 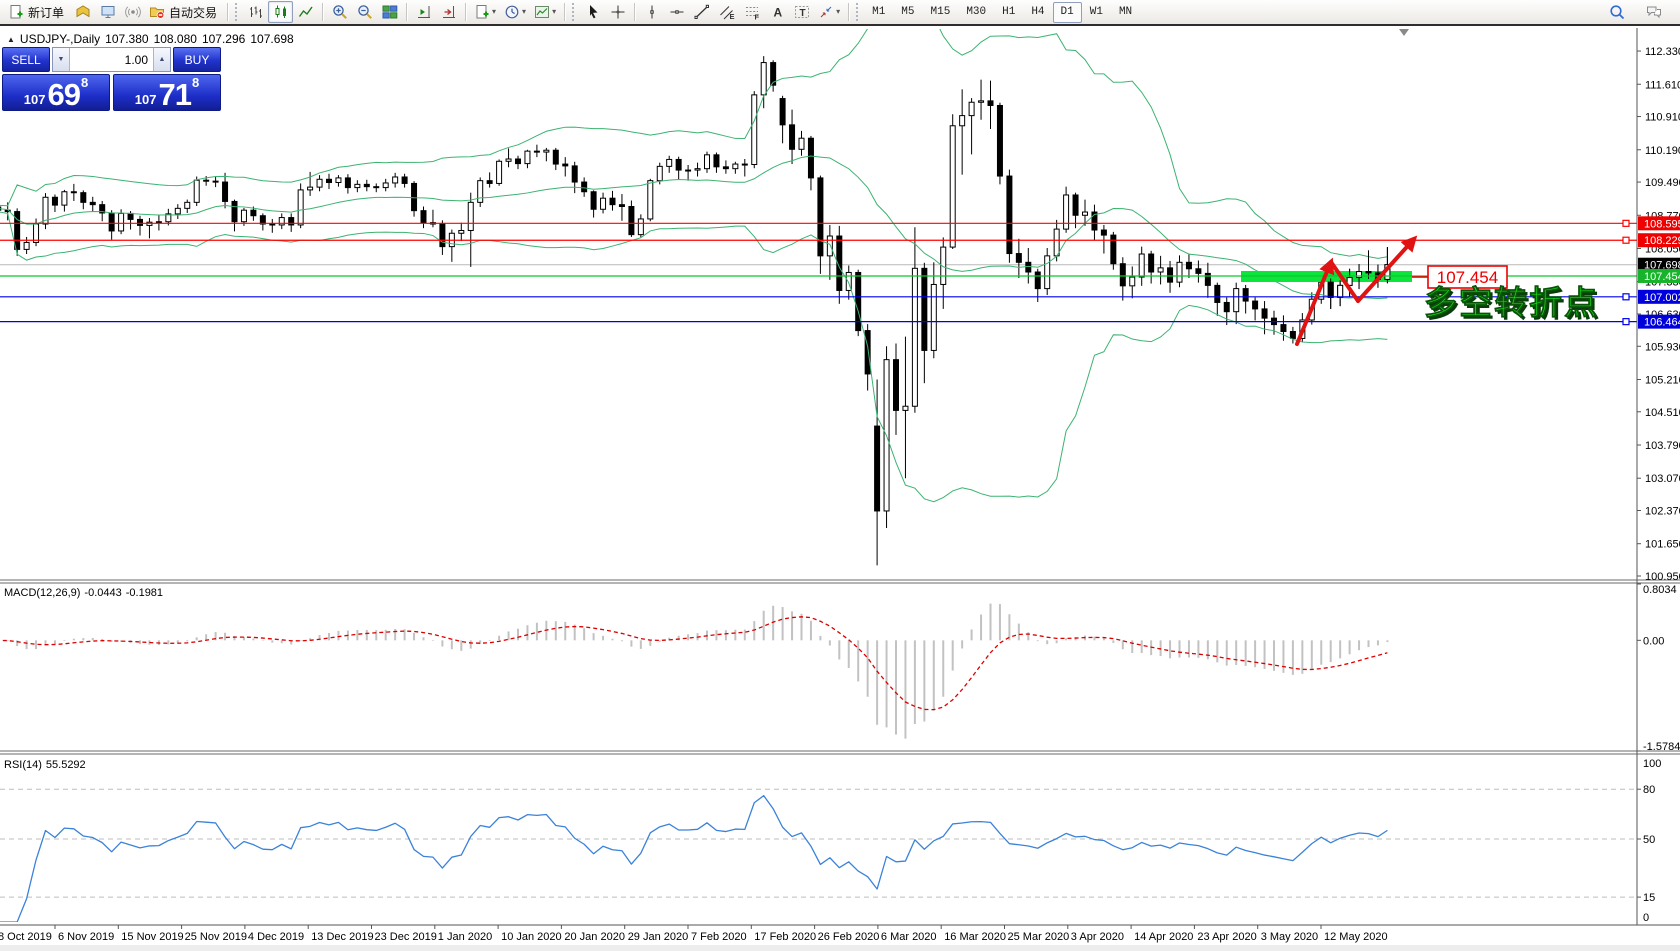 I want to click on metaeditor-button, so click(x=82, y=12).